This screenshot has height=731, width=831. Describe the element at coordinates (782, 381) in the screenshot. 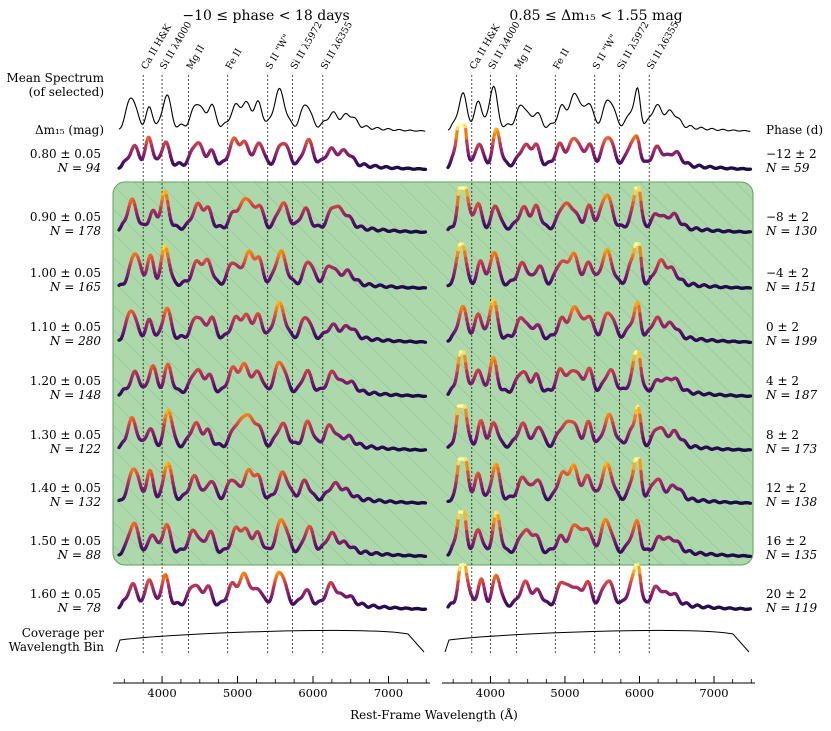

I see `phase-bin-label: 4 ± 2` at that location.